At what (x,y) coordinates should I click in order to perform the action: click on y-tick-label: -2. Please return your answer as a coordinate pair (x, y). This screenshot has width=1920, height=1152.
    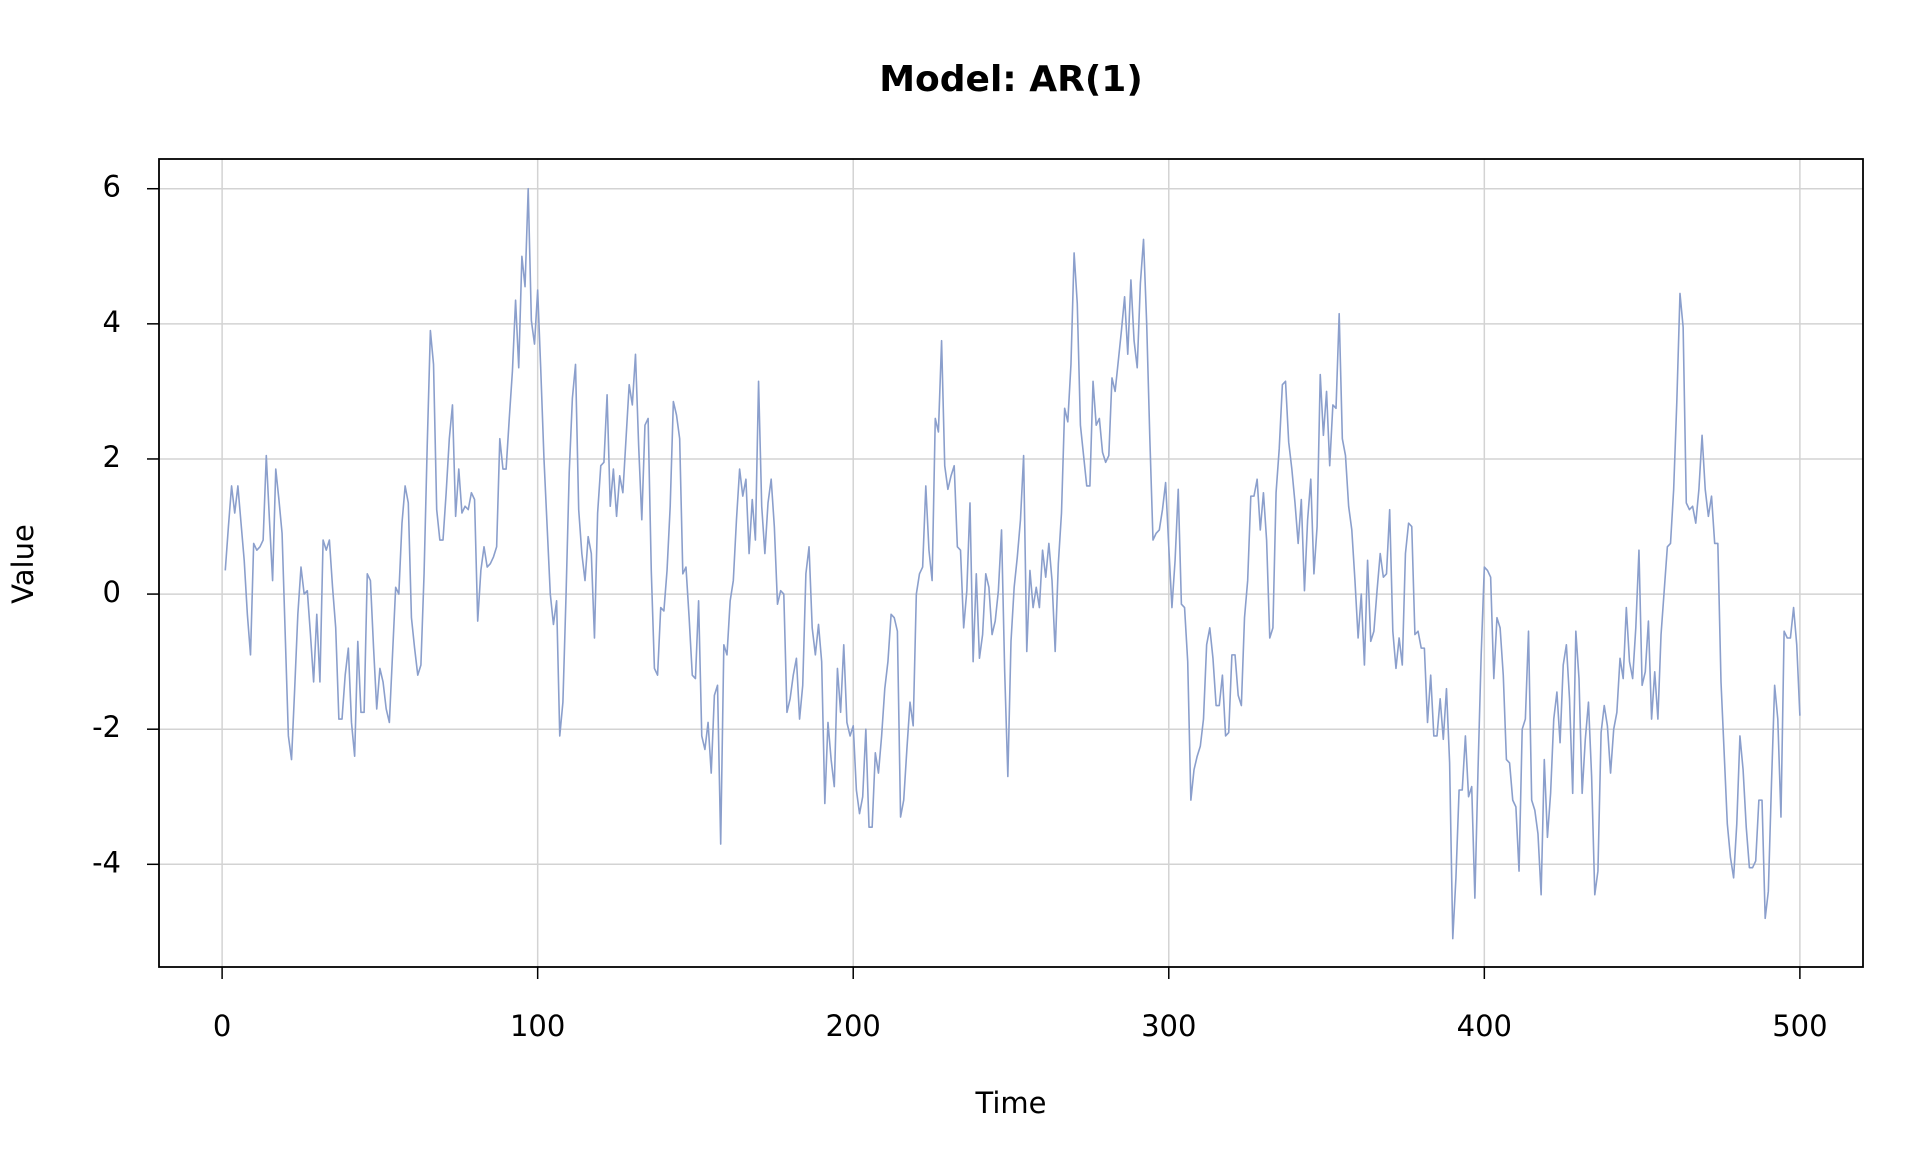
    Looking at the image, I should click on (106, 727).